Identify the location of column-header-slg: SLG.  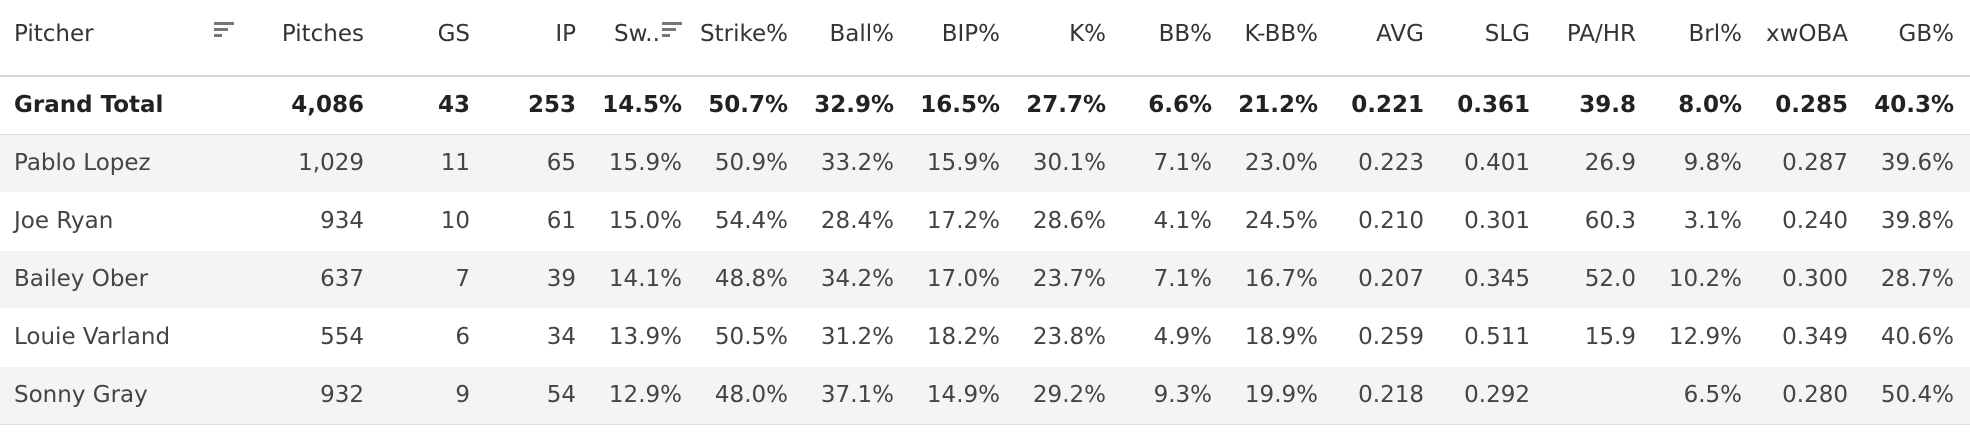
(1507, 34).